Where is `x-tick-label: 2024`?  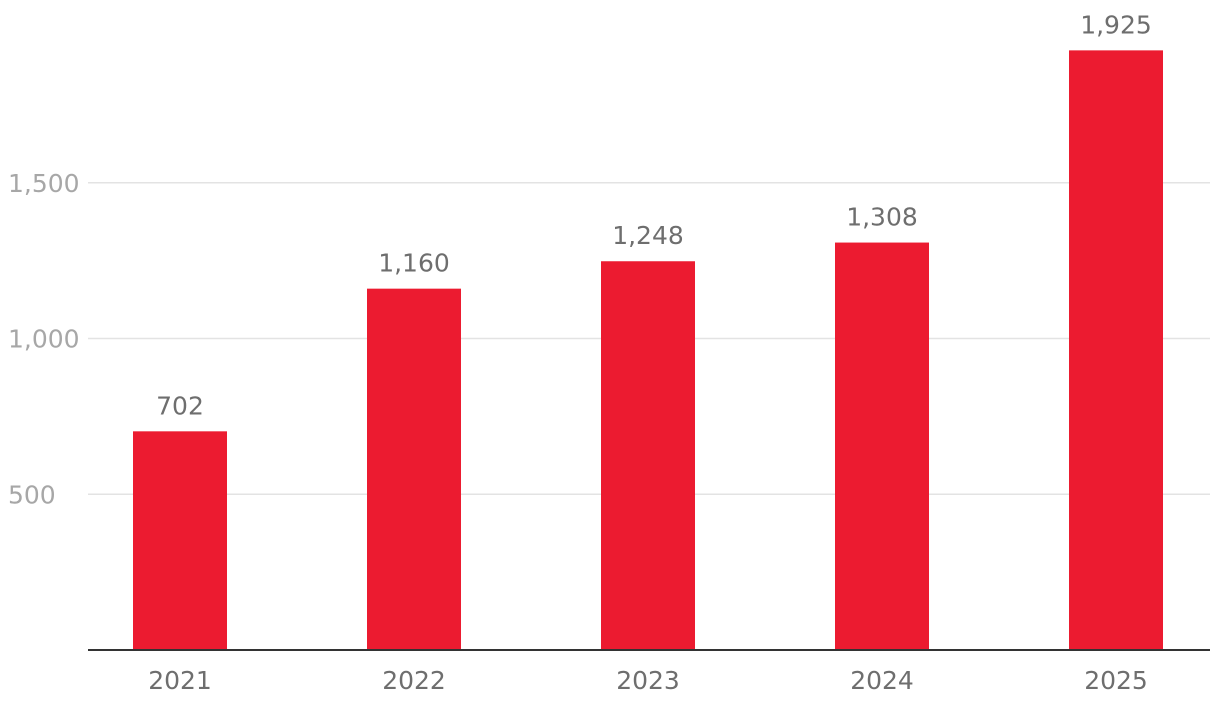 x-tick-label: 2024 is located at coordinates (882, 680).